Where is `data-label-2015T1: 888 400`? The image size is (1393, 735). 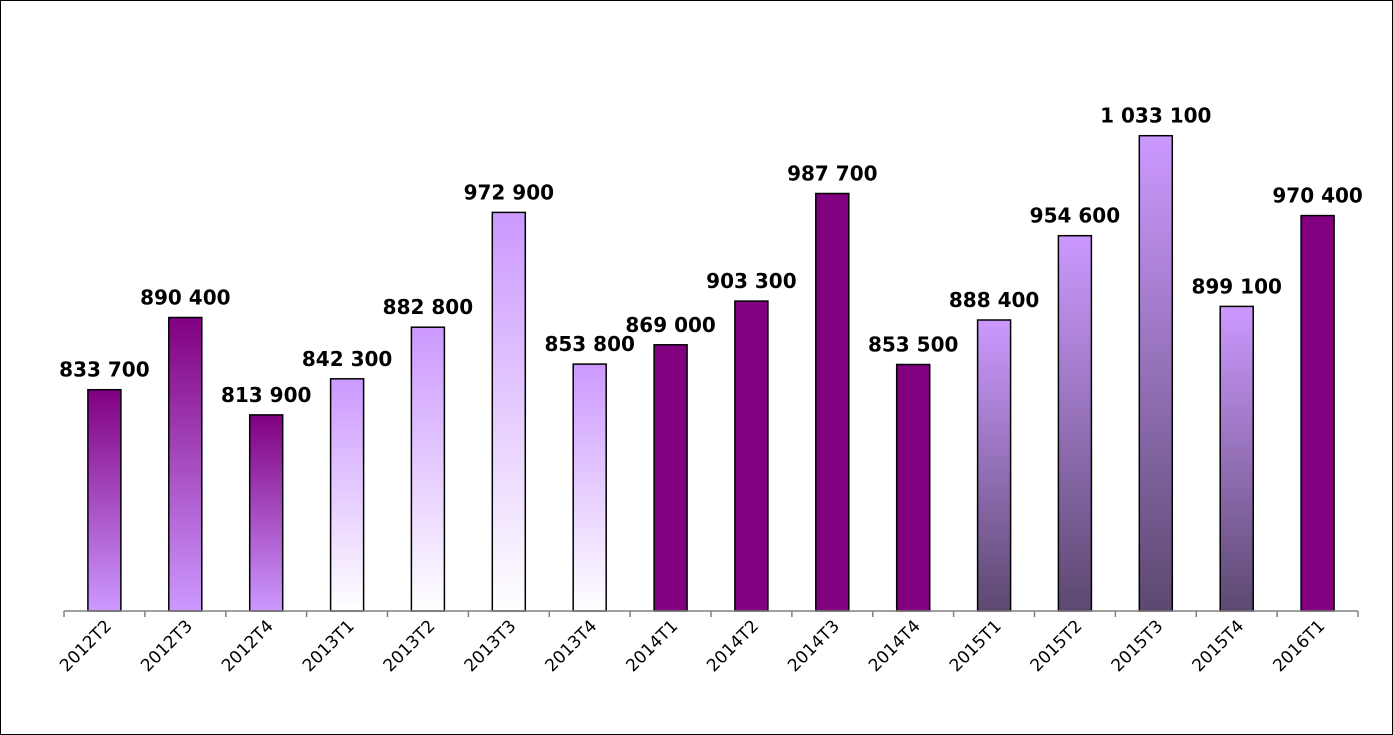
data-label-2015T1: 888 400 is located at coordinates (994, 300).